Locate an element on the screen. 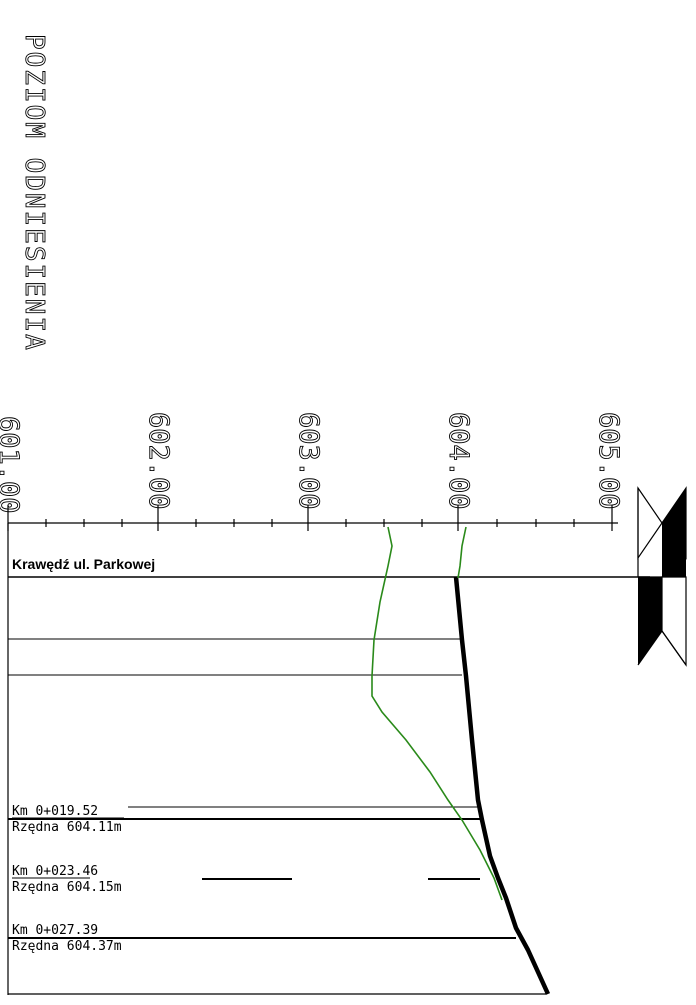 This screenshot has height=1005, width=696. design-profile-line is located at coordinates (502, 785).